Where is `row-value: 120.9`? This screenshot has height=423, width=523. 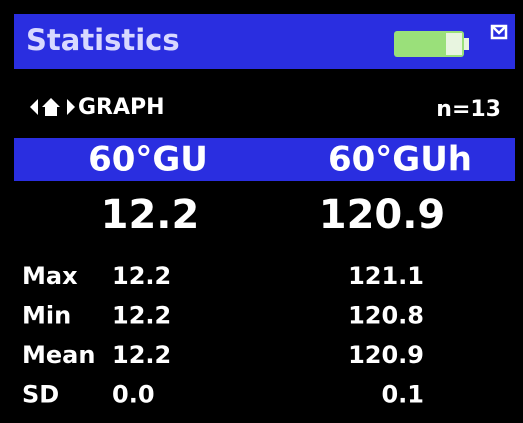 row-value: 120.9 is located at coordinates (386, 355).